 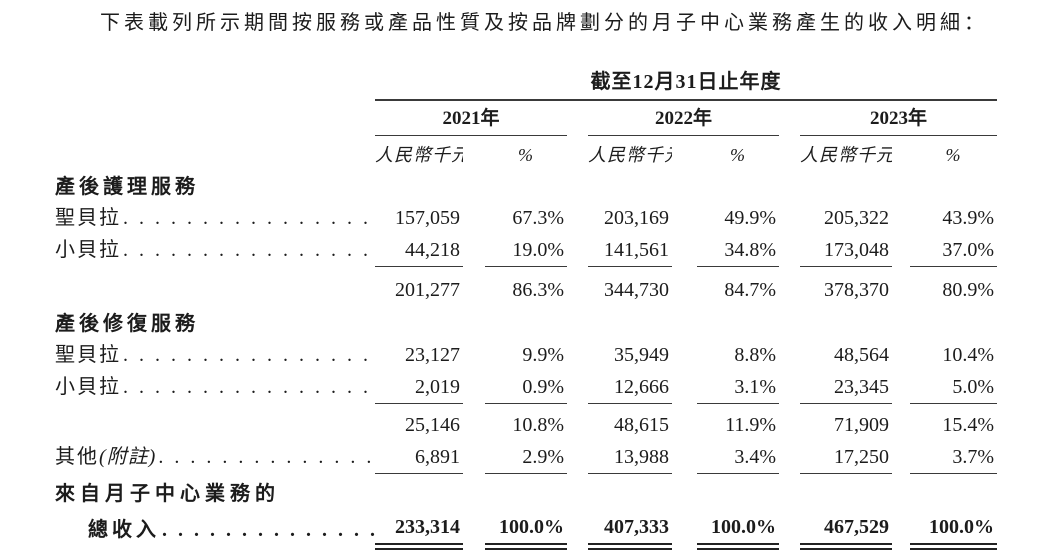 I want to click on subtotal-percent-cell: 15.4%, so click(x=968, y=425).